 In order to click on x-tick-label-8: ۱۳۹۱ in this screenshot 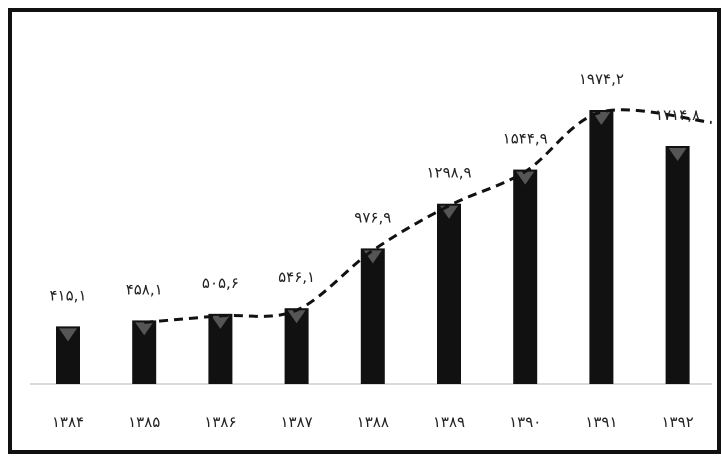, I will do `click(601, 422)`.